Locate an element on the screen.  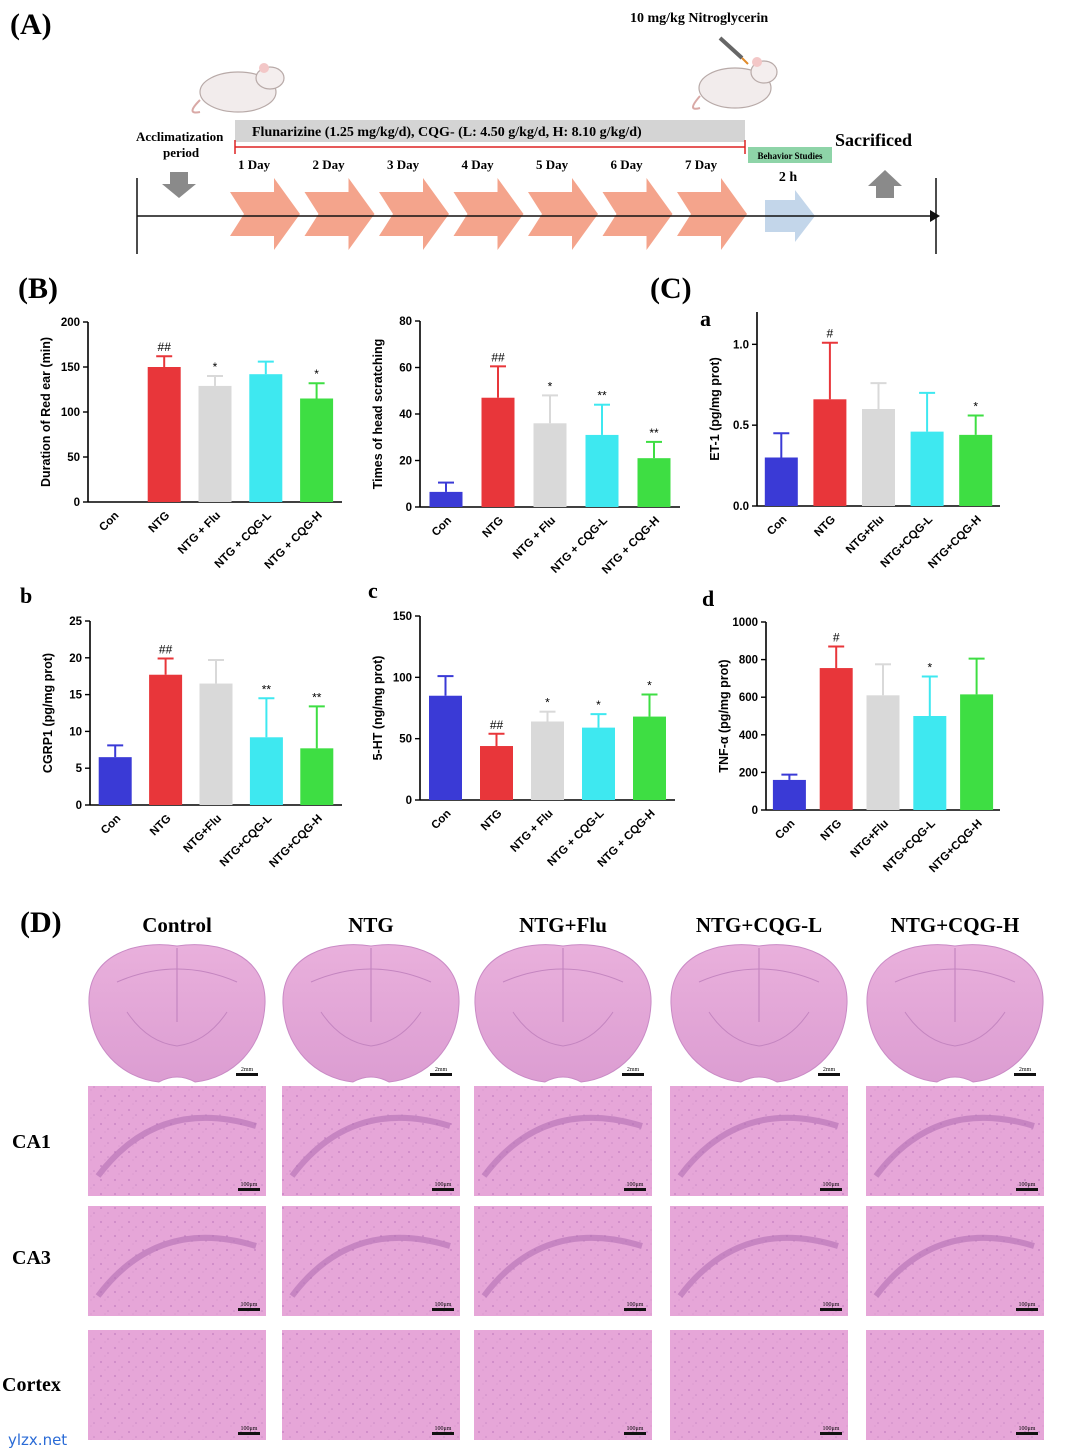
significance-mark: ## is located at coordinates (166, 650).